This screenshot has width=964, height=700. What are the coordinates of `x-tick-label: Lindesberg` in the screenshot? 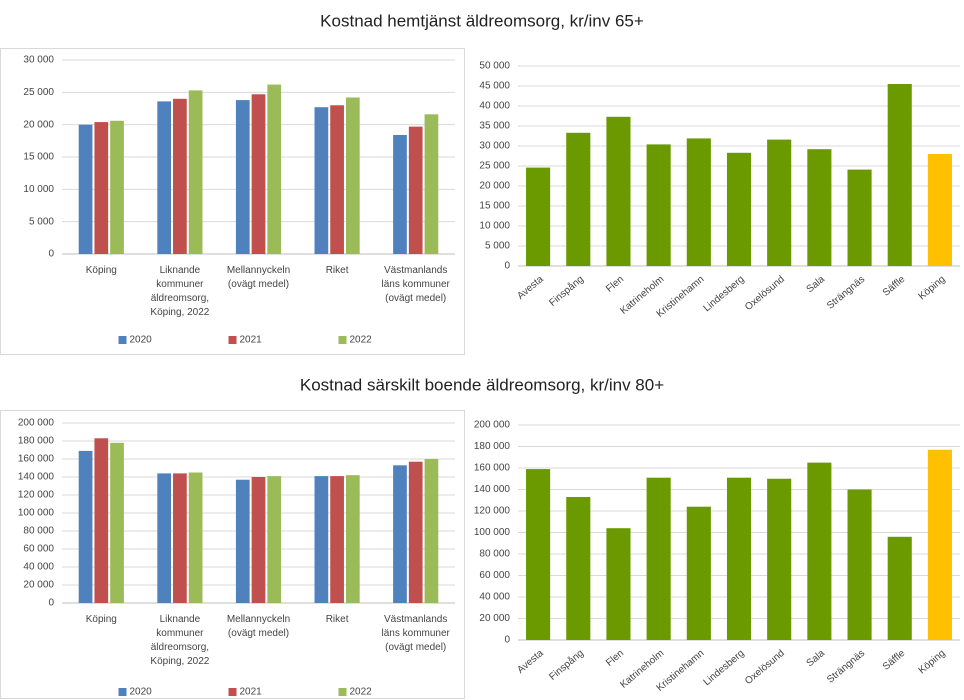 It's located at (724, 294).